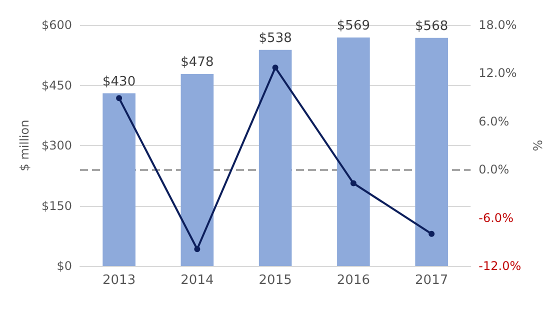  Describe the element at coordinates (197, 62) in the screenshot. I see `data-label: $478` at that location.